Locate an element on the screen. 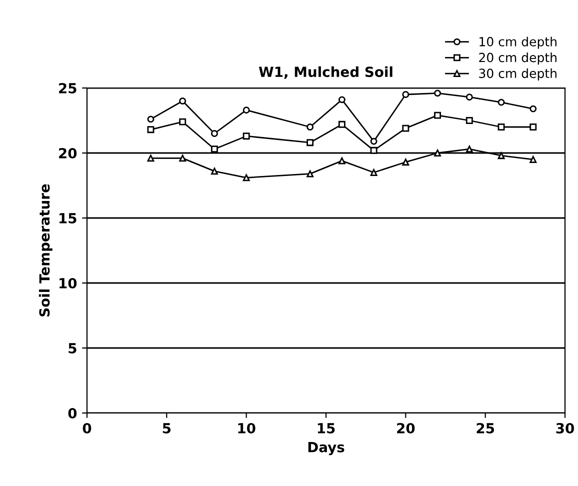 This screenshot has width=578, height=486. y-tick-label: 10 is located at coordinates (68, 283).